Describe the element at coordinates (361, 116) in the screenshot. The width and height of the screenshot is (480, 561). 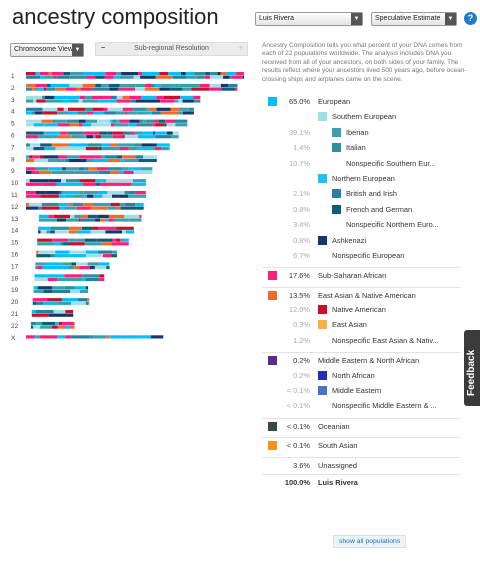
I see `population-row: Southern European` at that location.